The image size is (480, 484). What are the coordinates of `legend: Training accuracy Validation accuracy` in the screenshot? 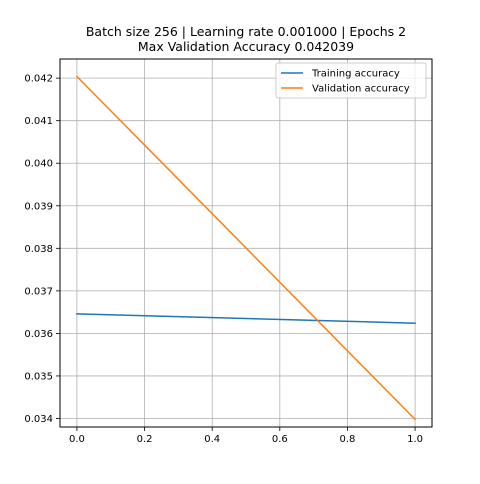 It's located at (351, 80).